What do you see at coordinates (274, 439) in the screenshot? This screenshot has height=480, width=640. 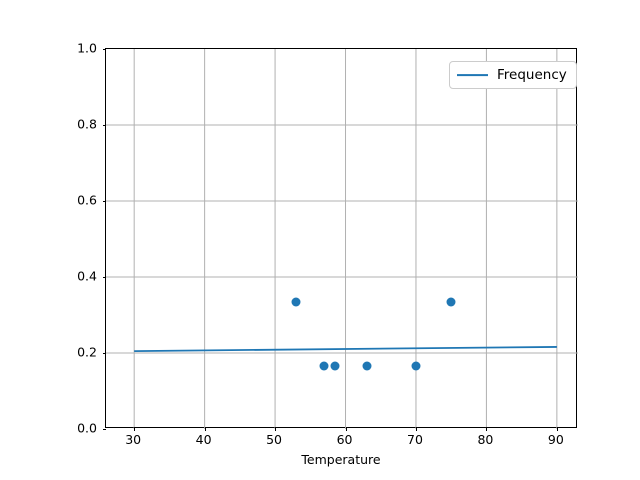 I see `x-tick-label-50: 50` at bounding box center [274, 439].